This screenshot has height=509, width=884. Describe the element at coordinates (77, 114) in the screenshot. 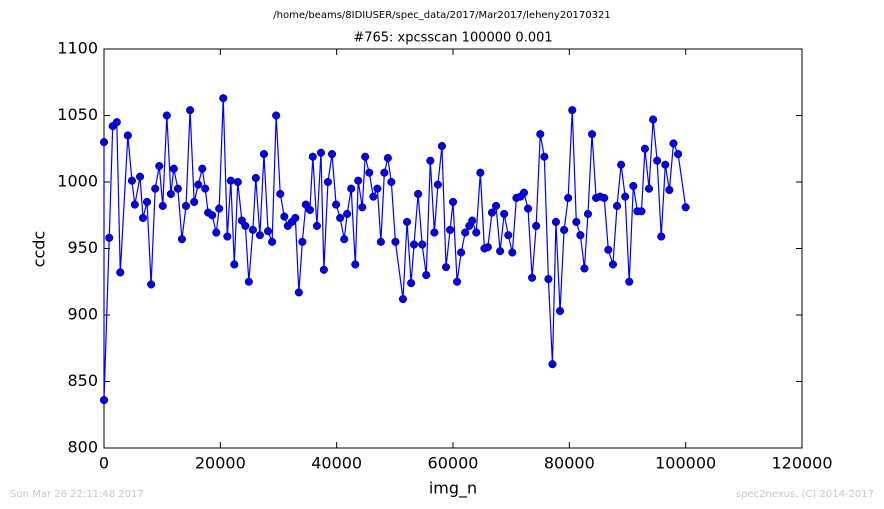

I see `y-tick-label: 1050` at that location.